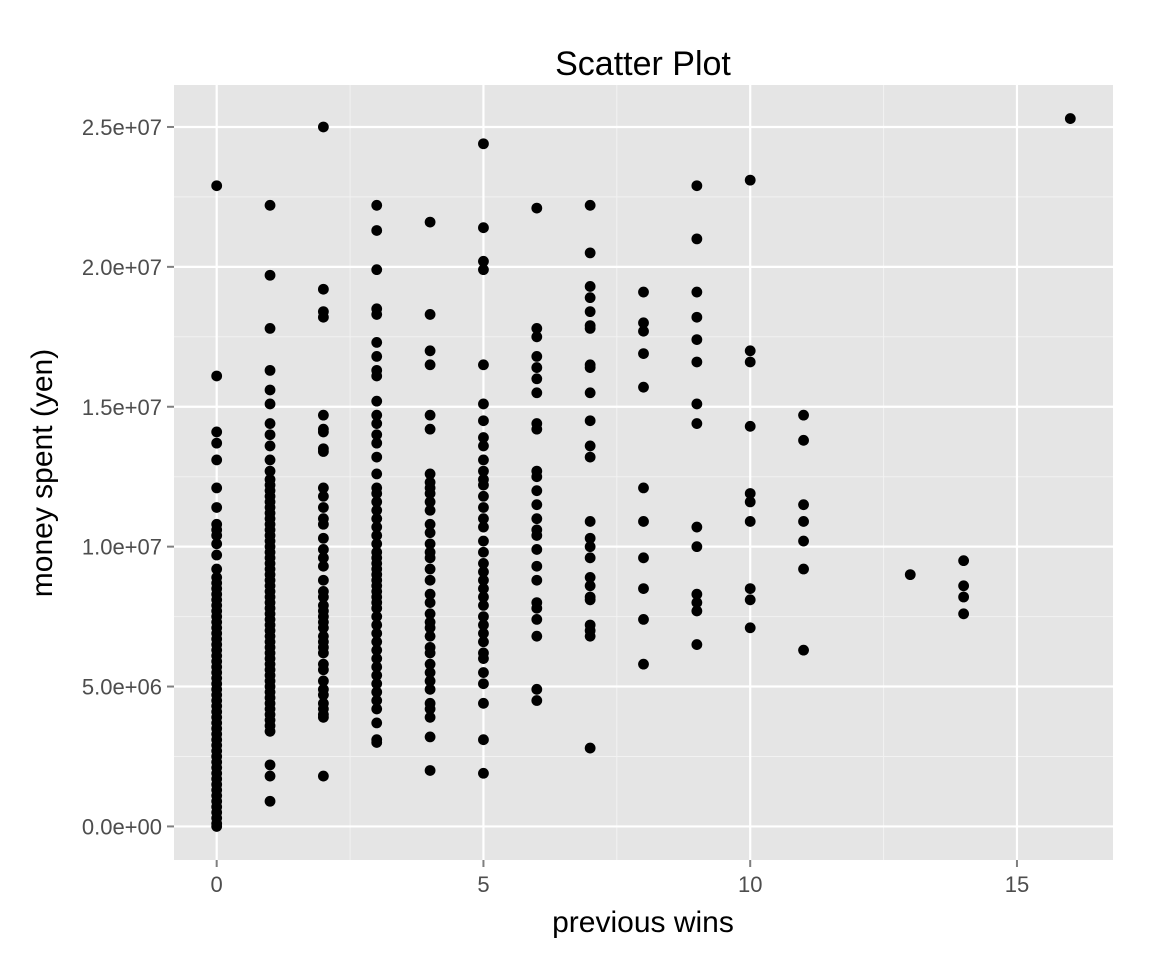 This screenshot has height=960, width=1152. What do you see at coordinates (122, 687) in the screenshot?
I see `y-tick-label: 5.0e+06` at bounding box center [122, 687].